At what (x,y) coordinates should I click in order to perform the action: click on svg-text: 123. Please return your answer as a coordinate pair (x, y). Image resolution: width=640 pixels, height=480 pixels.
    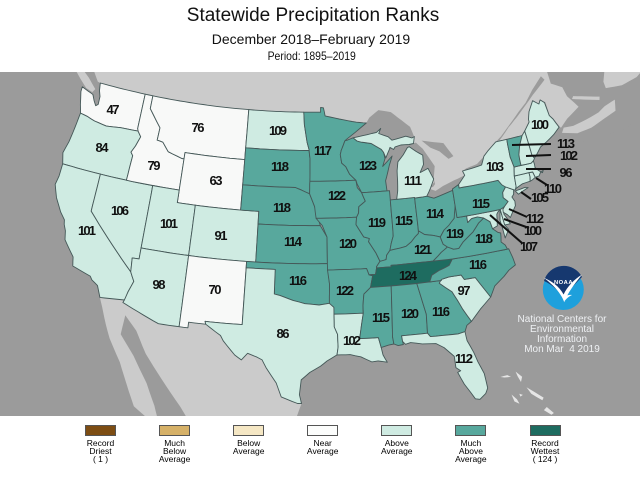
    Looking at the image, I should click on (368, 165).